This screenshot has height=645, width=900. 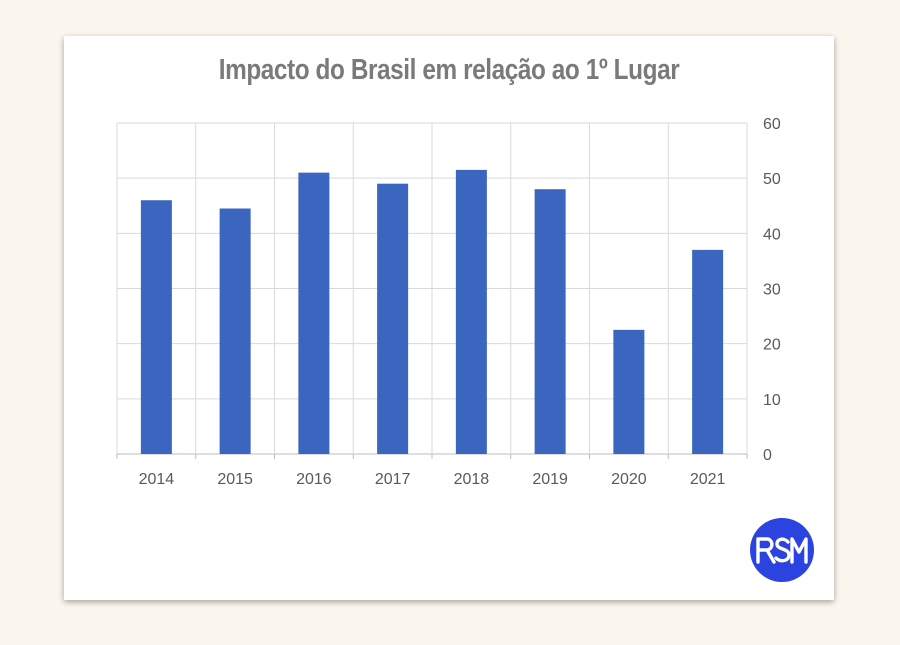 I want to click on bar-2018, so click(x=471, y=311).